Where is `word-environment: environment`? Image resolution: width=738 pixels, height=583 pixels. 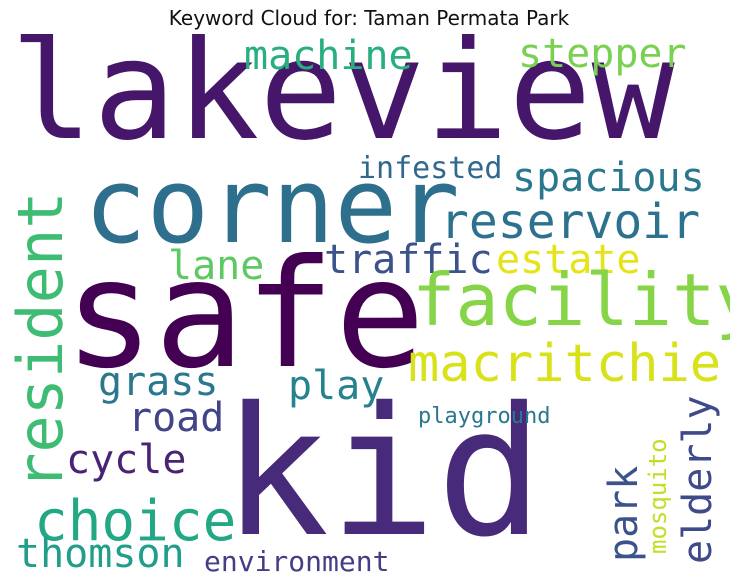
word-environment: environment is located at coordinates (297, 560).